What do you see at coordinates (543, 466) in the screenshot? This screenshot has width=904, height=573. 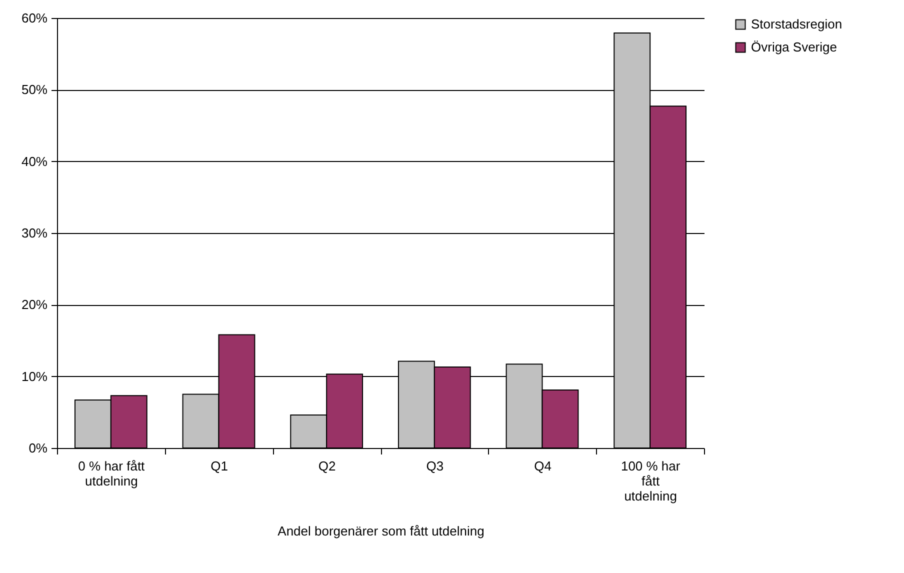 I see `x-tick-label: Q4` at bounding box center [543, 466].